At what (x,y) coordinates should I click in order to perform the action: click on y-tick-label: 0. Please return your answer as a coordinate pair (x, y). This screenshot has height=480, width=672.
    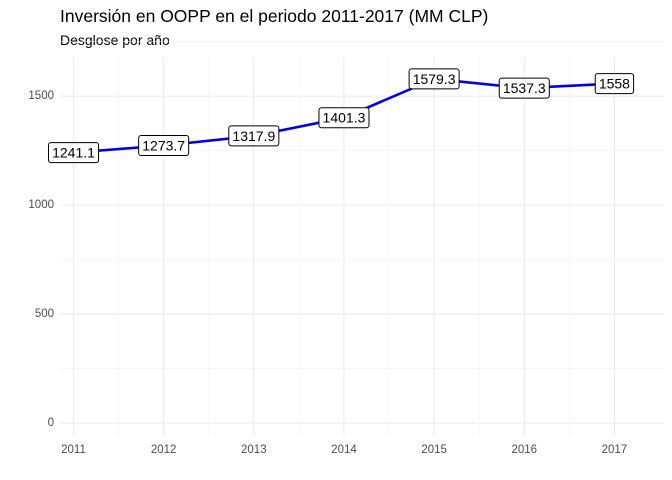
    Looking at the image, I should click on (51, 423).